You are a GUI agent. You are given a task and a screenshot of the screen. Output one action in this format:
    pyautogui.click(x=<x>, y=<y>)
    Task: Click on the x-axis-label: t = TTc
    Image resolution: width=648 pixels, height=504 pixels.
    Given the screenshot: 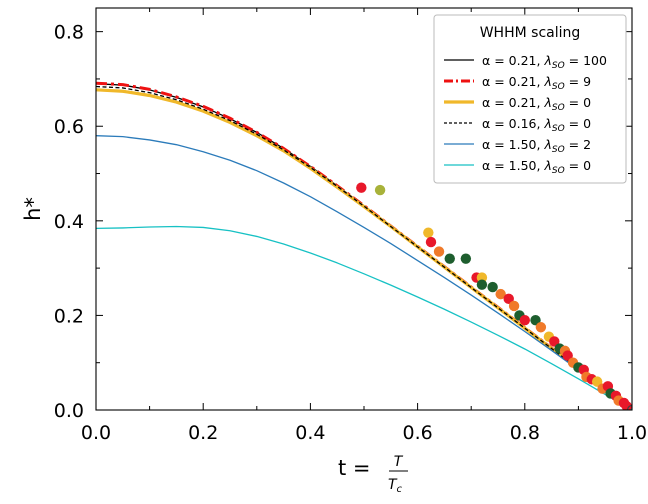 What is the action you would take?
    pyautogui.click(x=373, y=474)
    